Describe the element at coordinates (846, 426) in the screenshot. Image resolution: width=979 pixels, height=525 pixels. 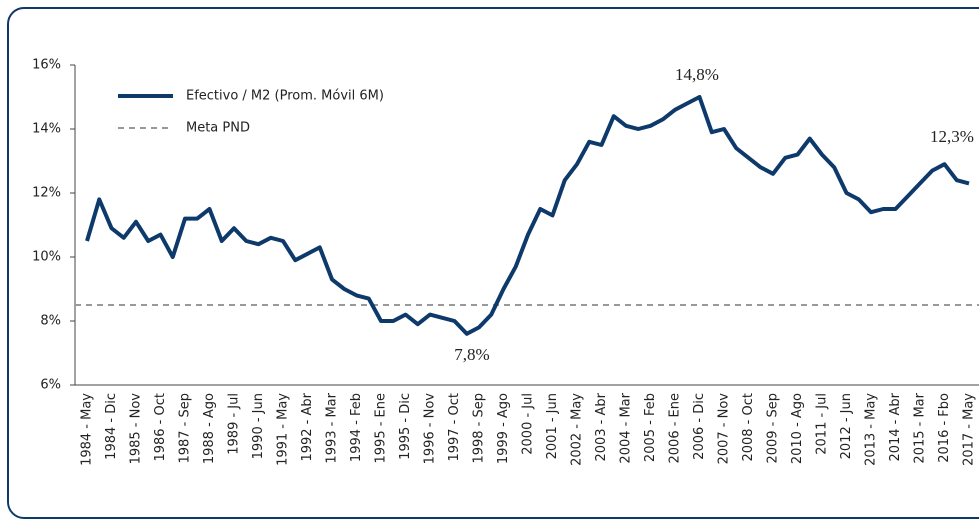
I see `x-tick-label: 2012 - Jun` at that location.